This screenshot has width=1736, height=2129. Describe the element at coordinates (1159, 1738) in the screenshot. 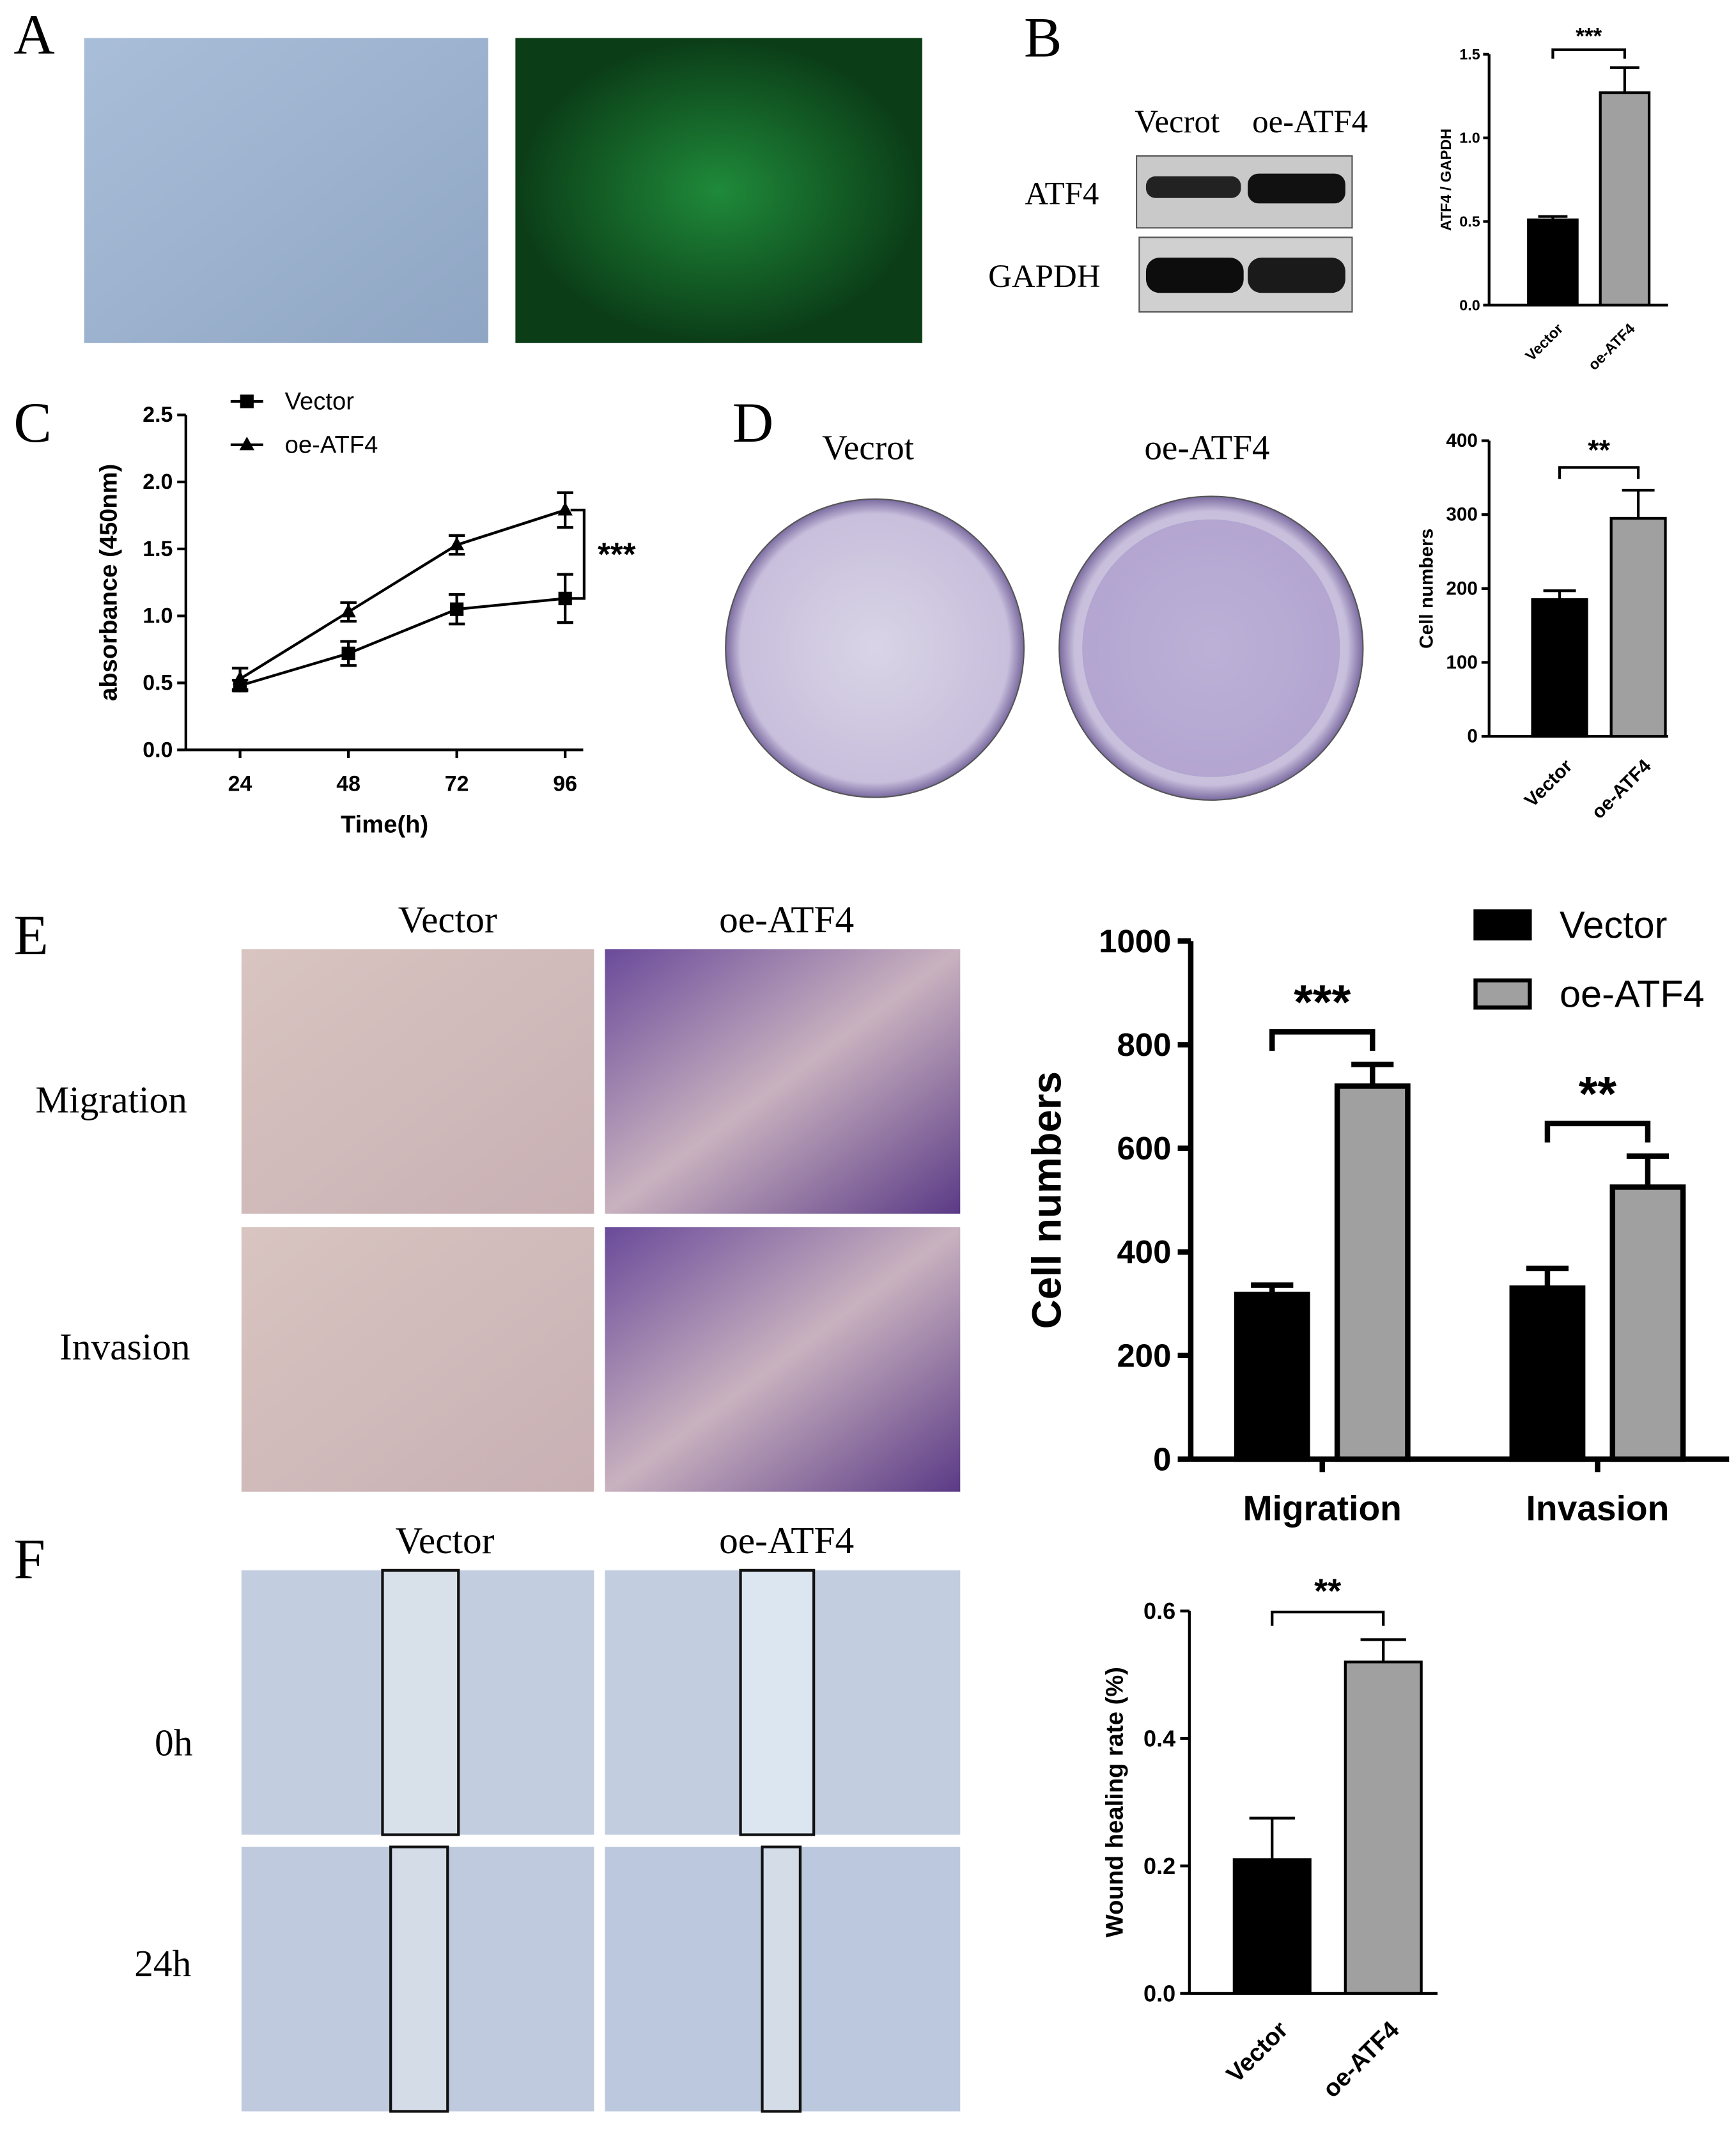

I see `y-tick-label: 0.4` at that location.